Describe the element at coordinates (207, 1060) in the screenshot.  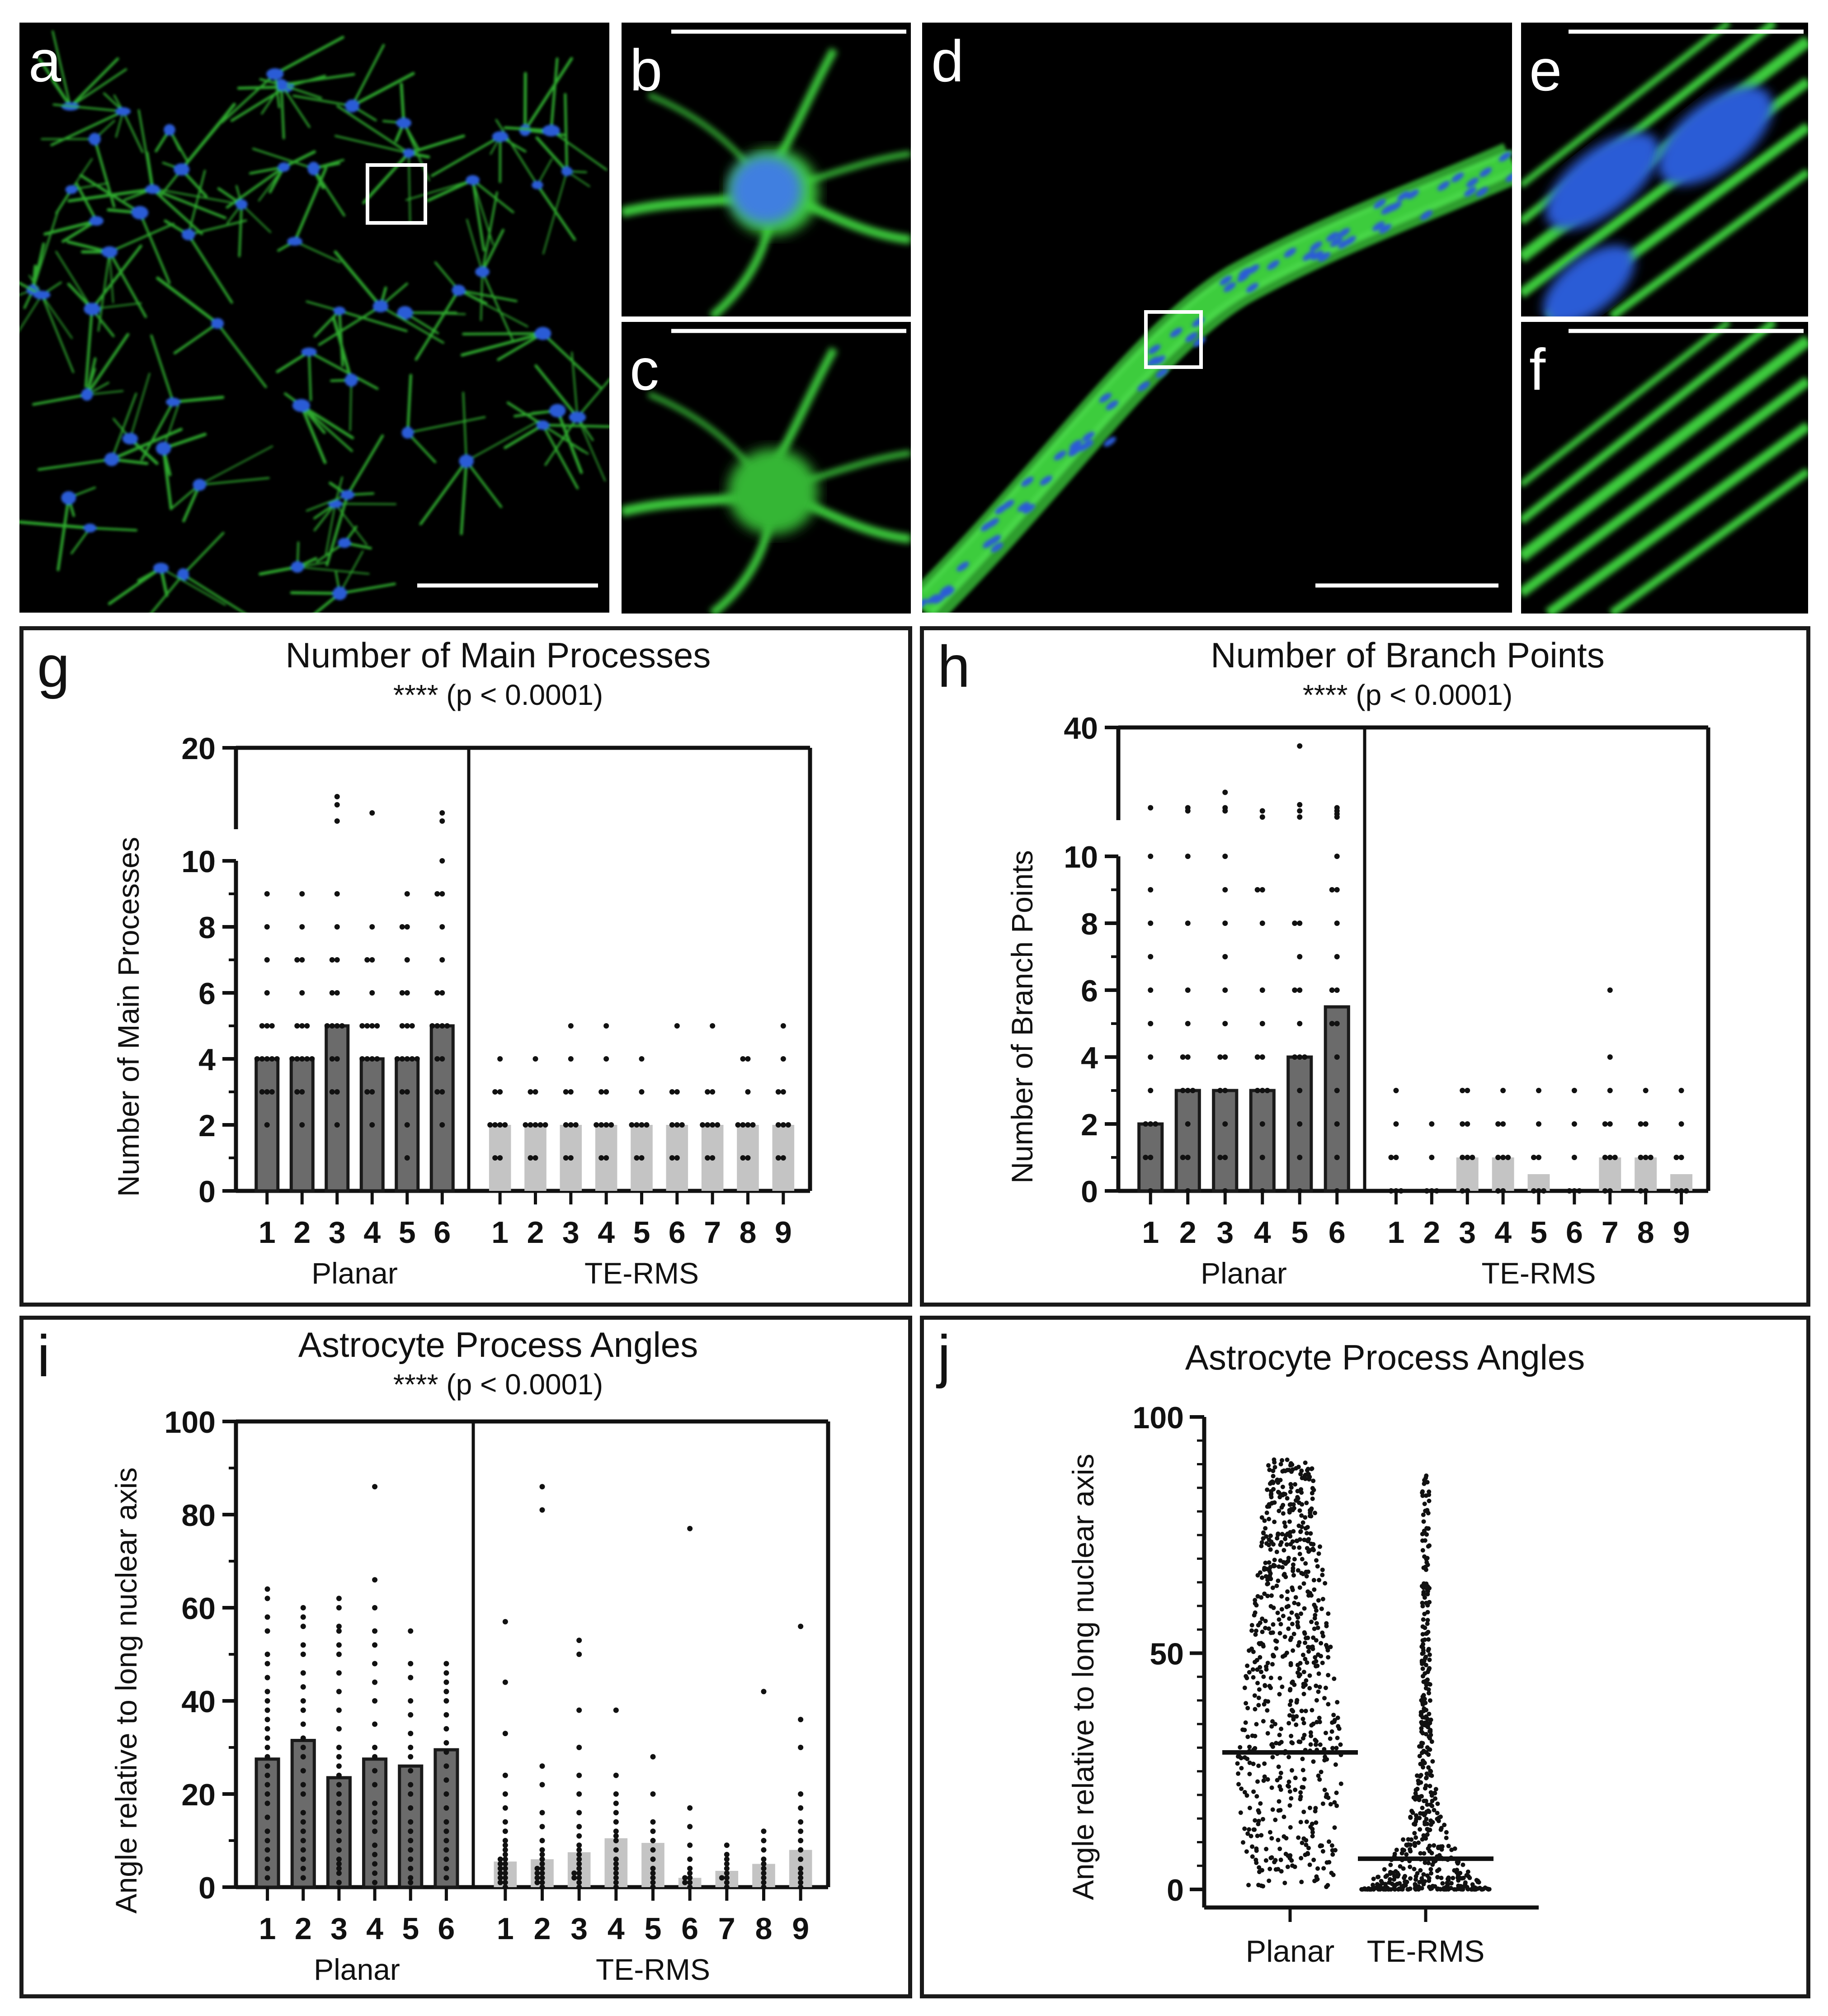
I see `y-tick-label: 4` at that location.